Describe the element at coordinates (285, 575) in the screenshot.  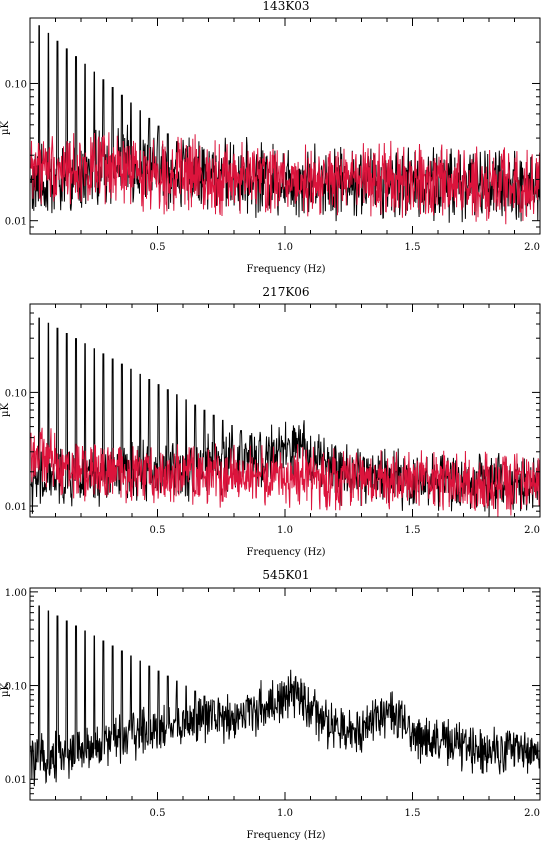
I see `chart-title: 545K01` at that location.